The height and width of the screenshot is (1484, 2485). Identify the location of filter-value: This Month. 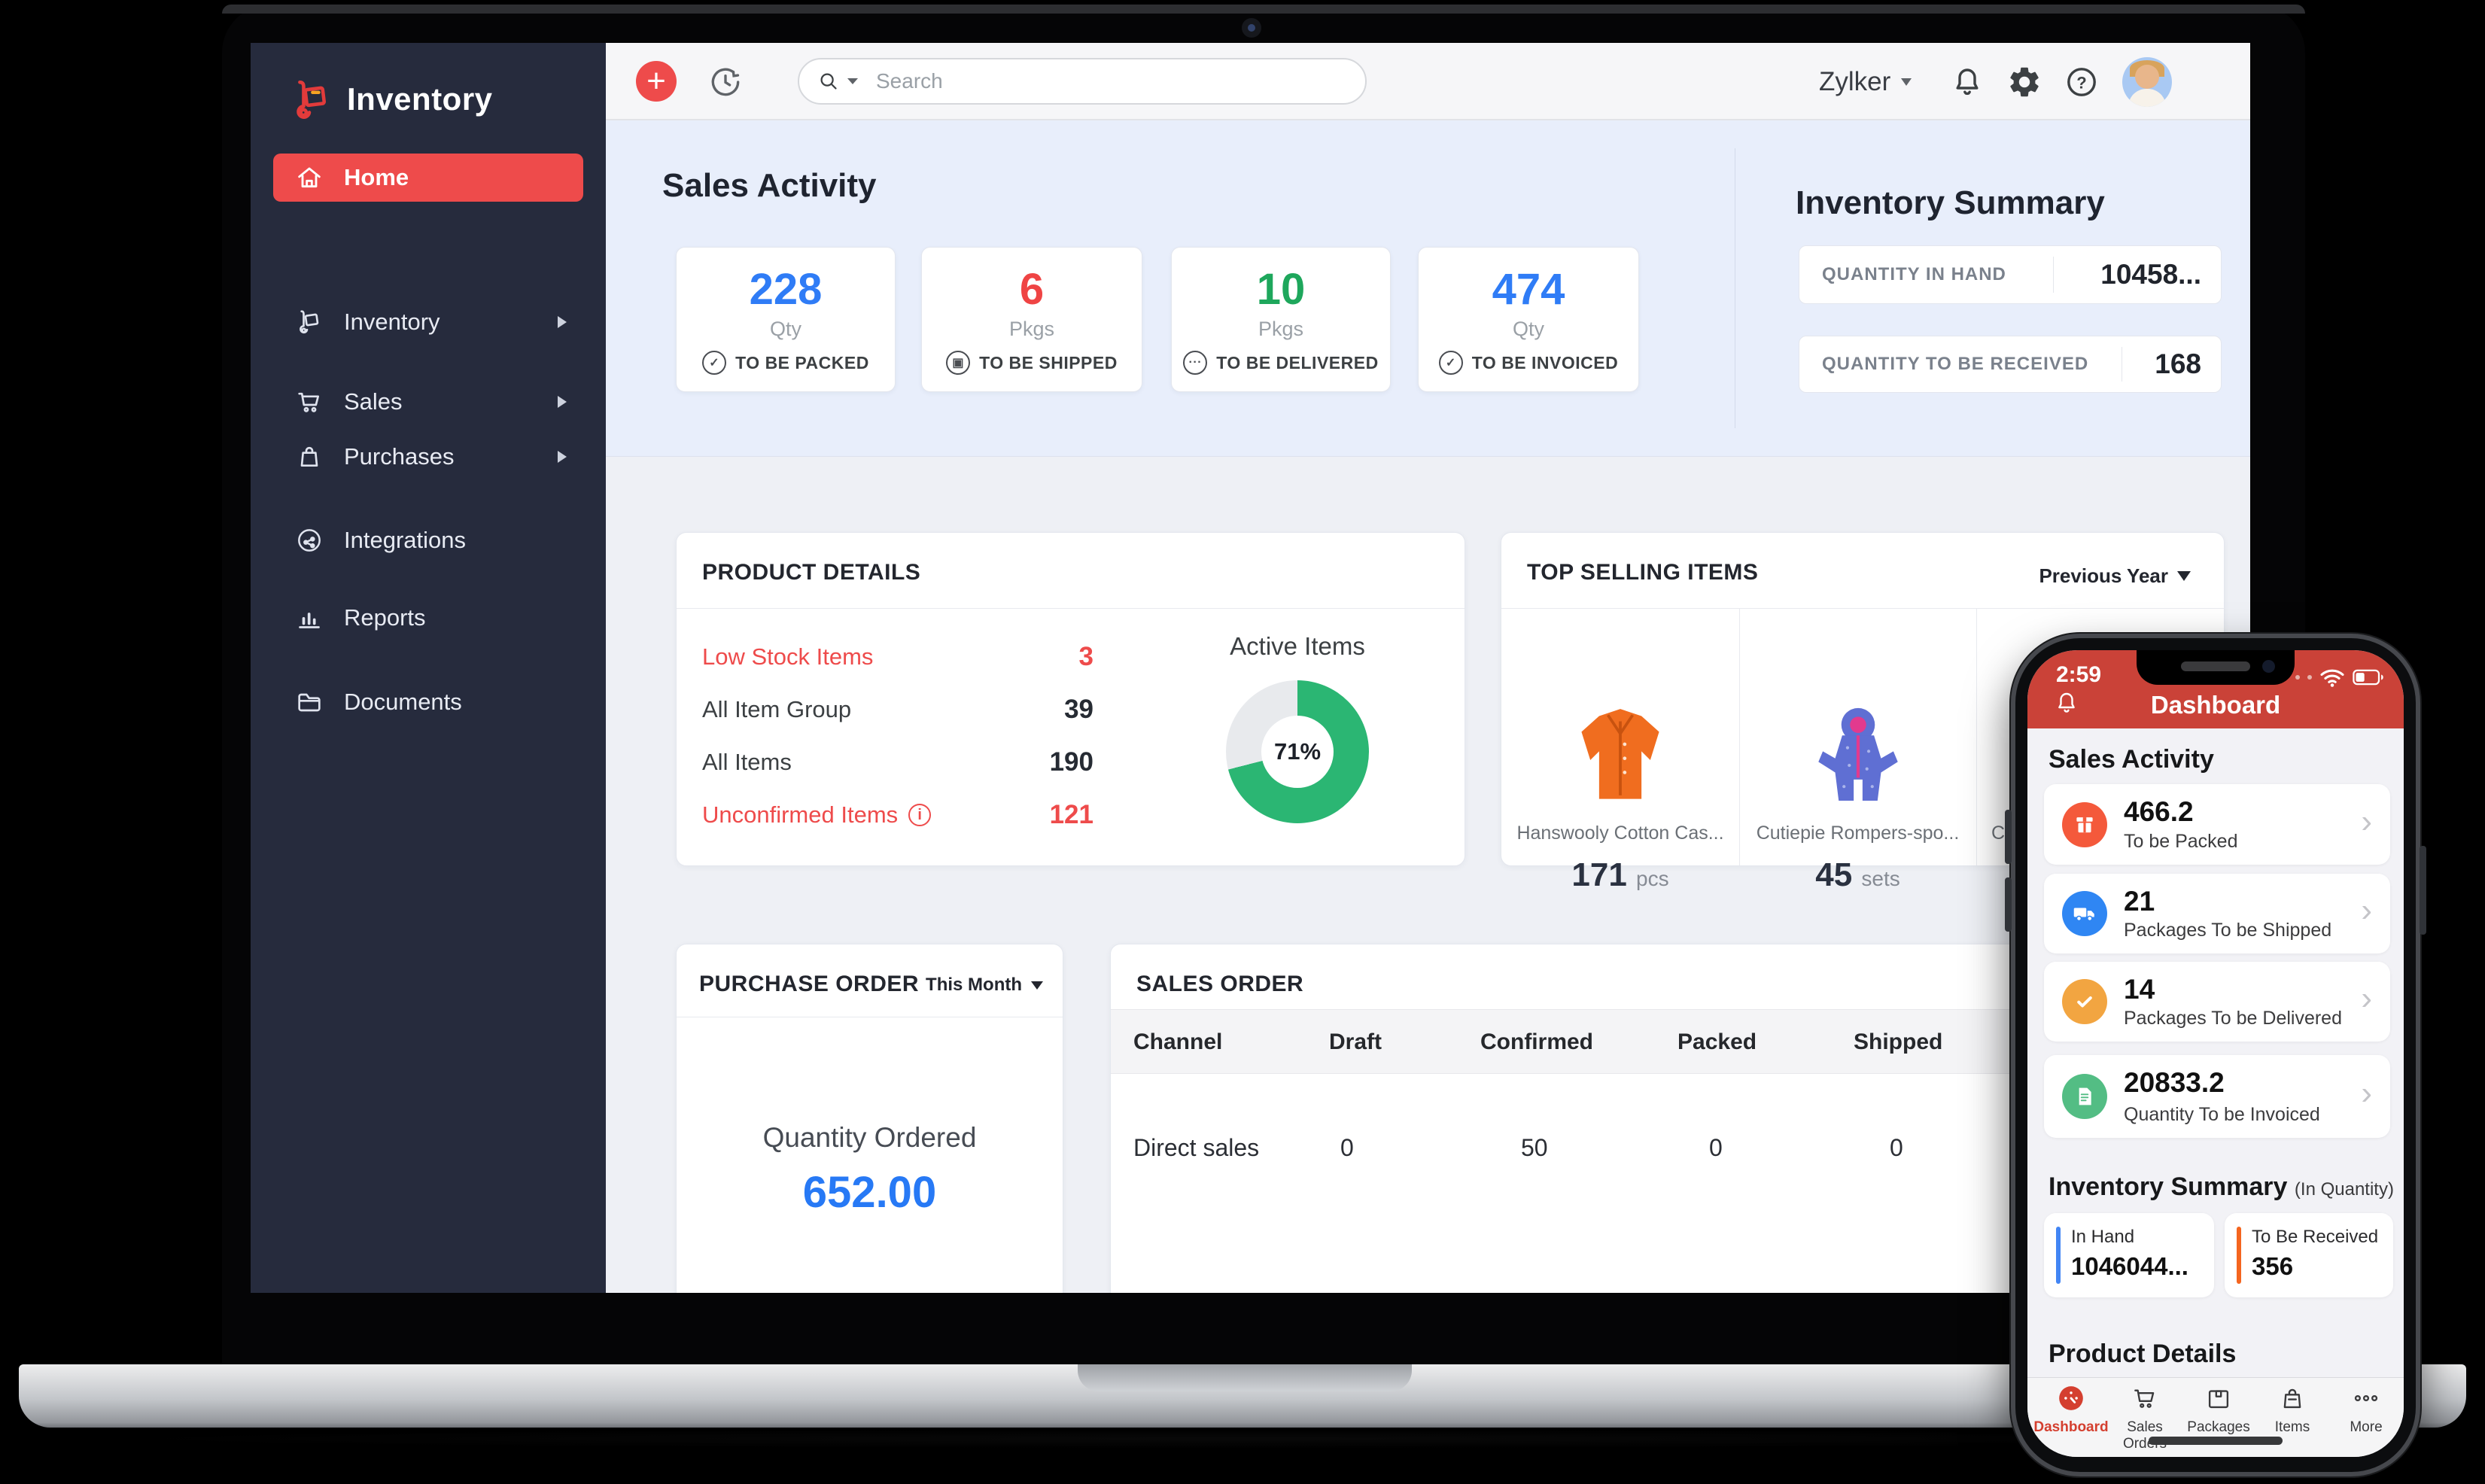
(974, 985).